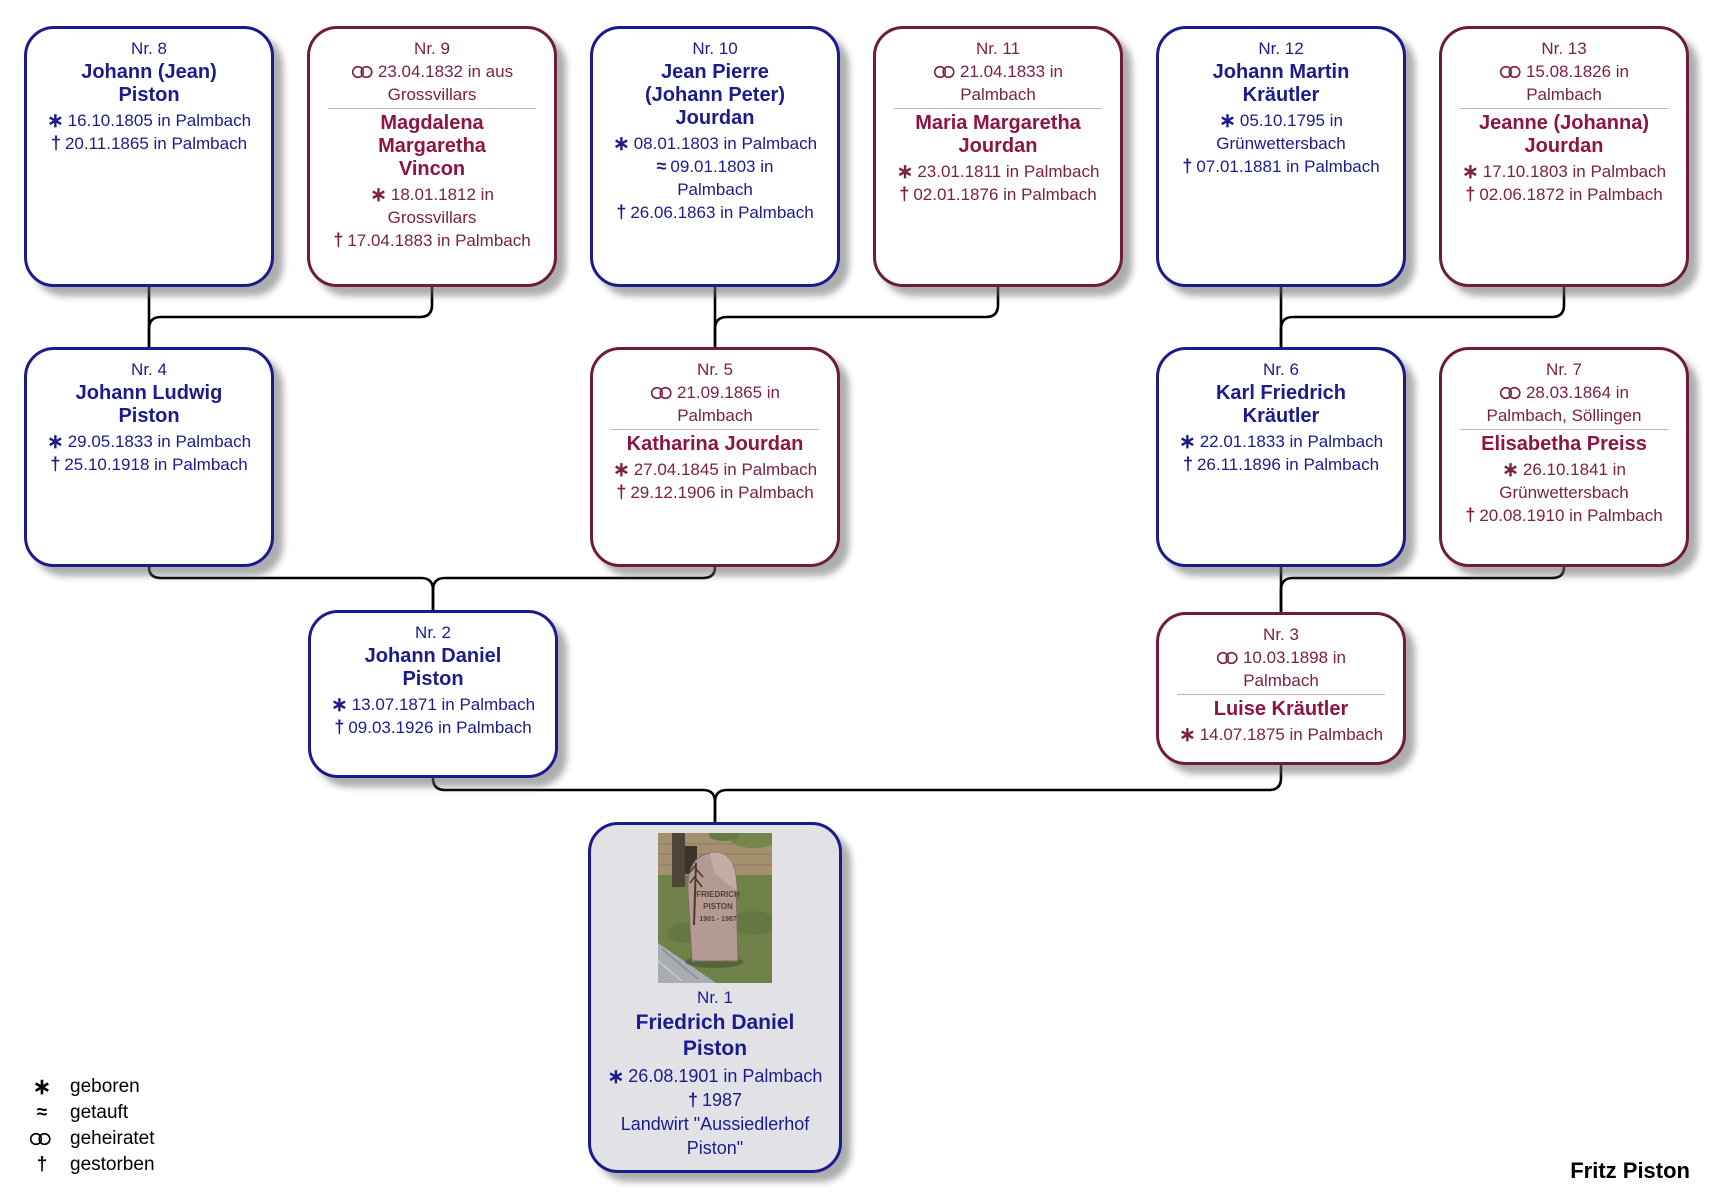 The width and height of the screenshot is (1713, 1200). I want to click on birth-line: ∗ 05.10.1795 in Grünwettersbach, so click(1281, 132).